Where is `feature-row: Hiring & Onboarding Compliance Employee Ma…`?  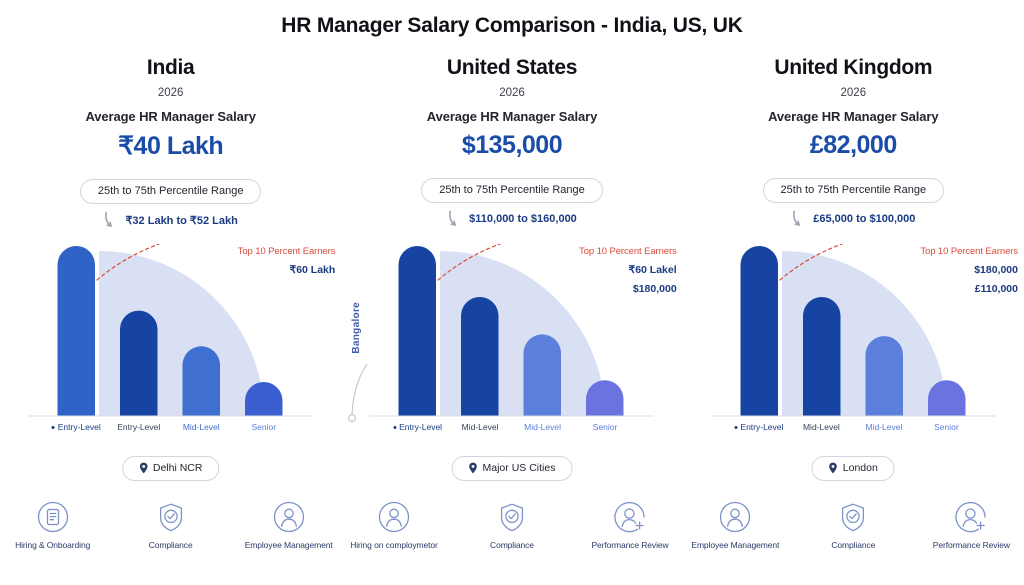
feature-row: Hiring & Onboarding Compliance Employee Ma… is located at coordinates (170, 525).